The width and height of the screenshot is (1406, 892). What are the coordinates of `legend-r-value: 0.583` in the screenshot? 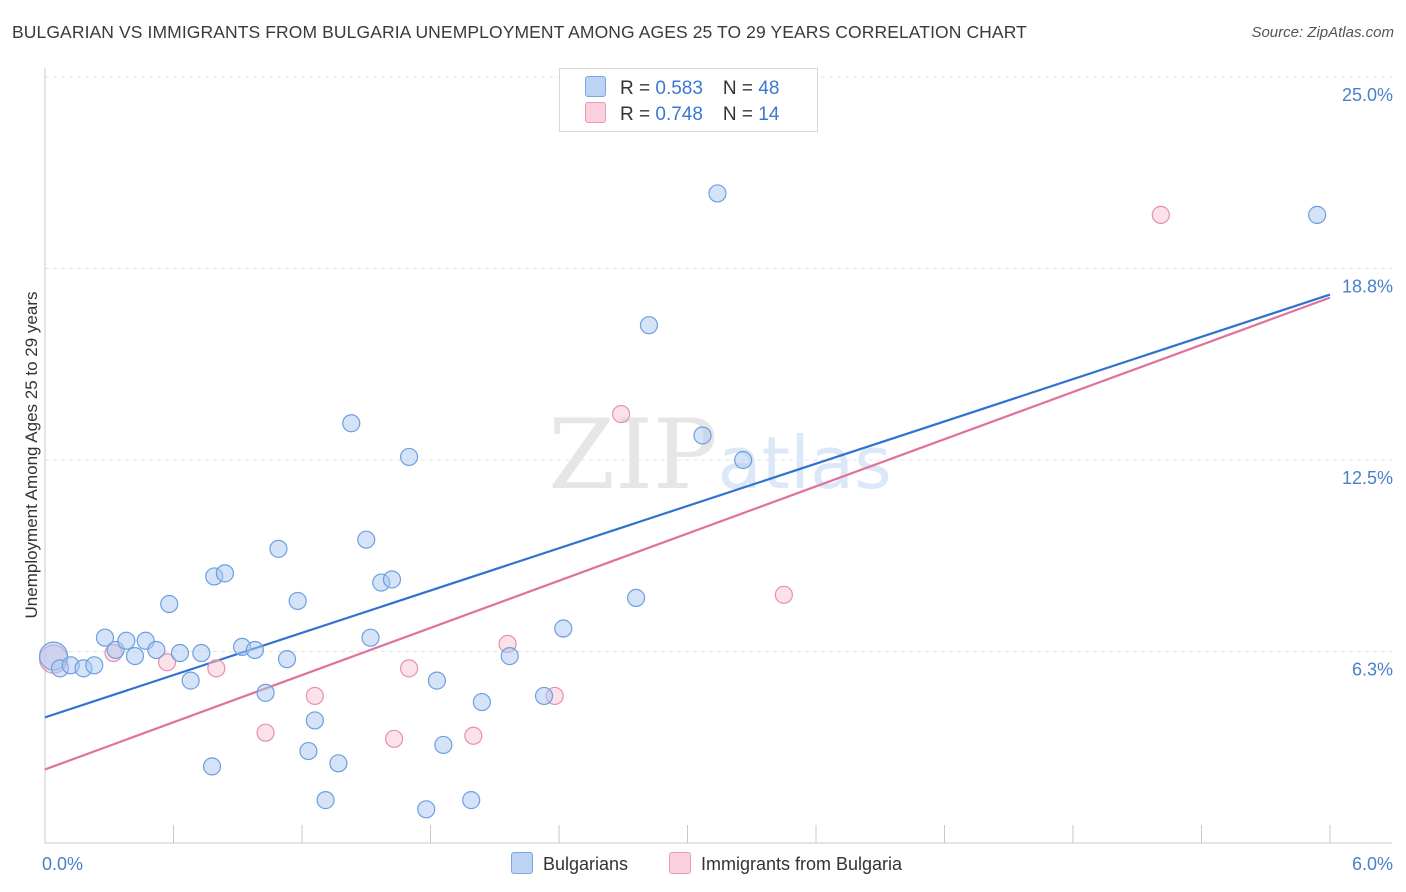 It's located at (679, 88).